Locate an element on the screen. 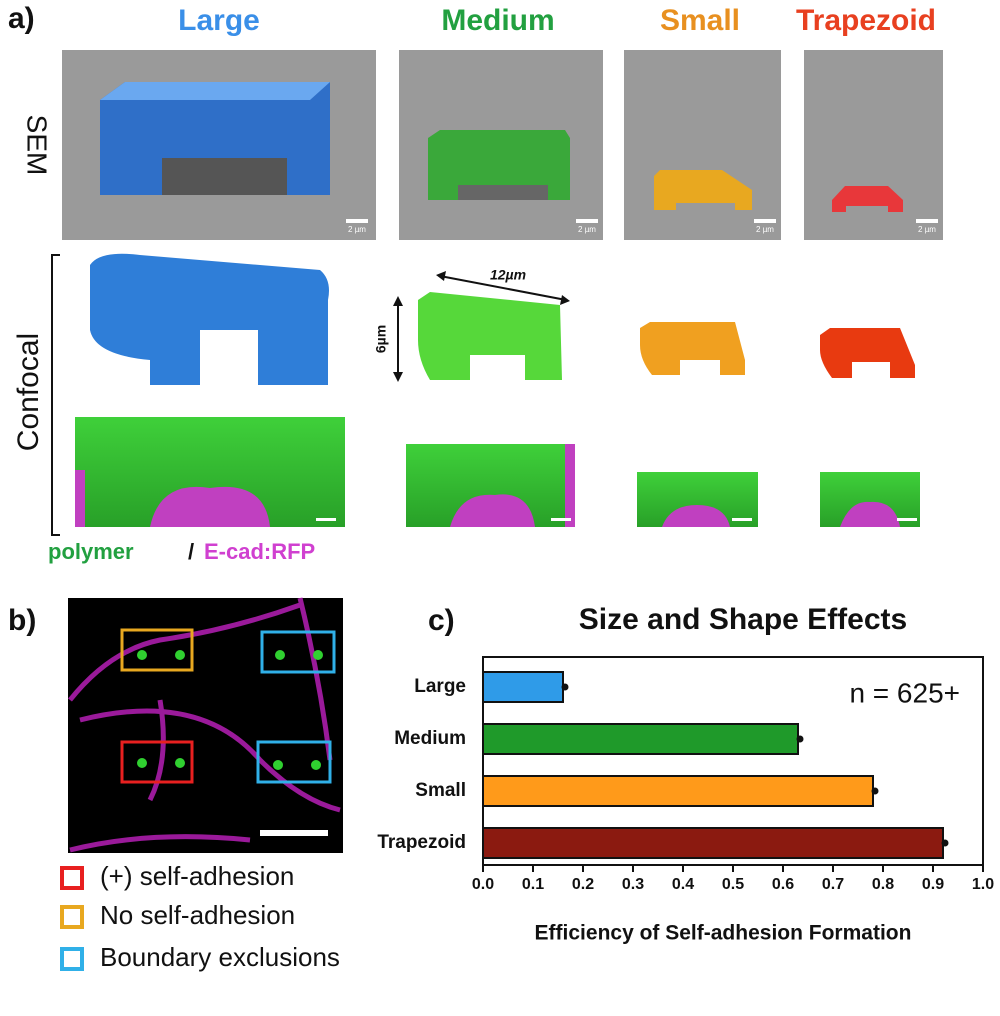  x-tick-label: 0.5 is located at coordinates (733, 884).